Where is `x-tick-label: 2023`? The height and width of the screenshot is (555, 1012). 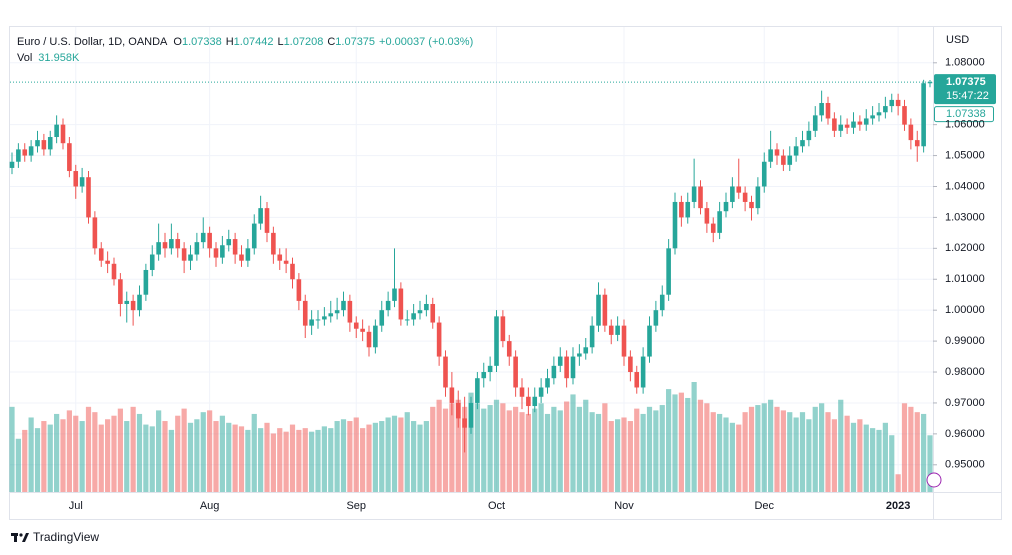
x-tick-label: 2023 is located at coordinates (898, 506).